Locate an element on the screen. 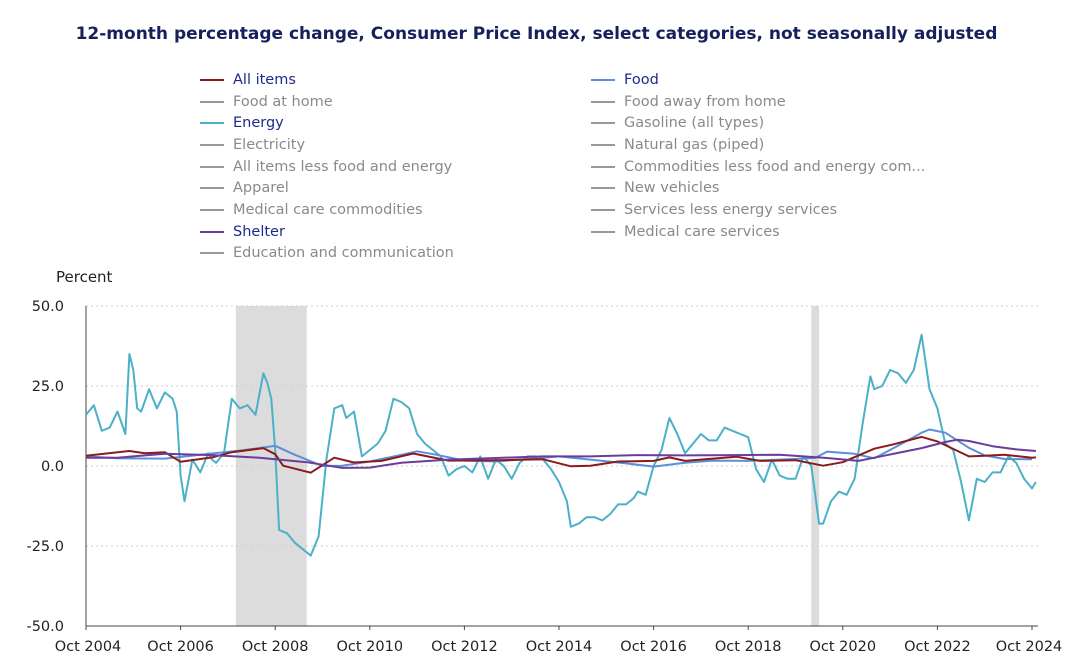 The height and width of the screenshot is (668, 1073). series-line-all-items is located at coordinates (560, 454).